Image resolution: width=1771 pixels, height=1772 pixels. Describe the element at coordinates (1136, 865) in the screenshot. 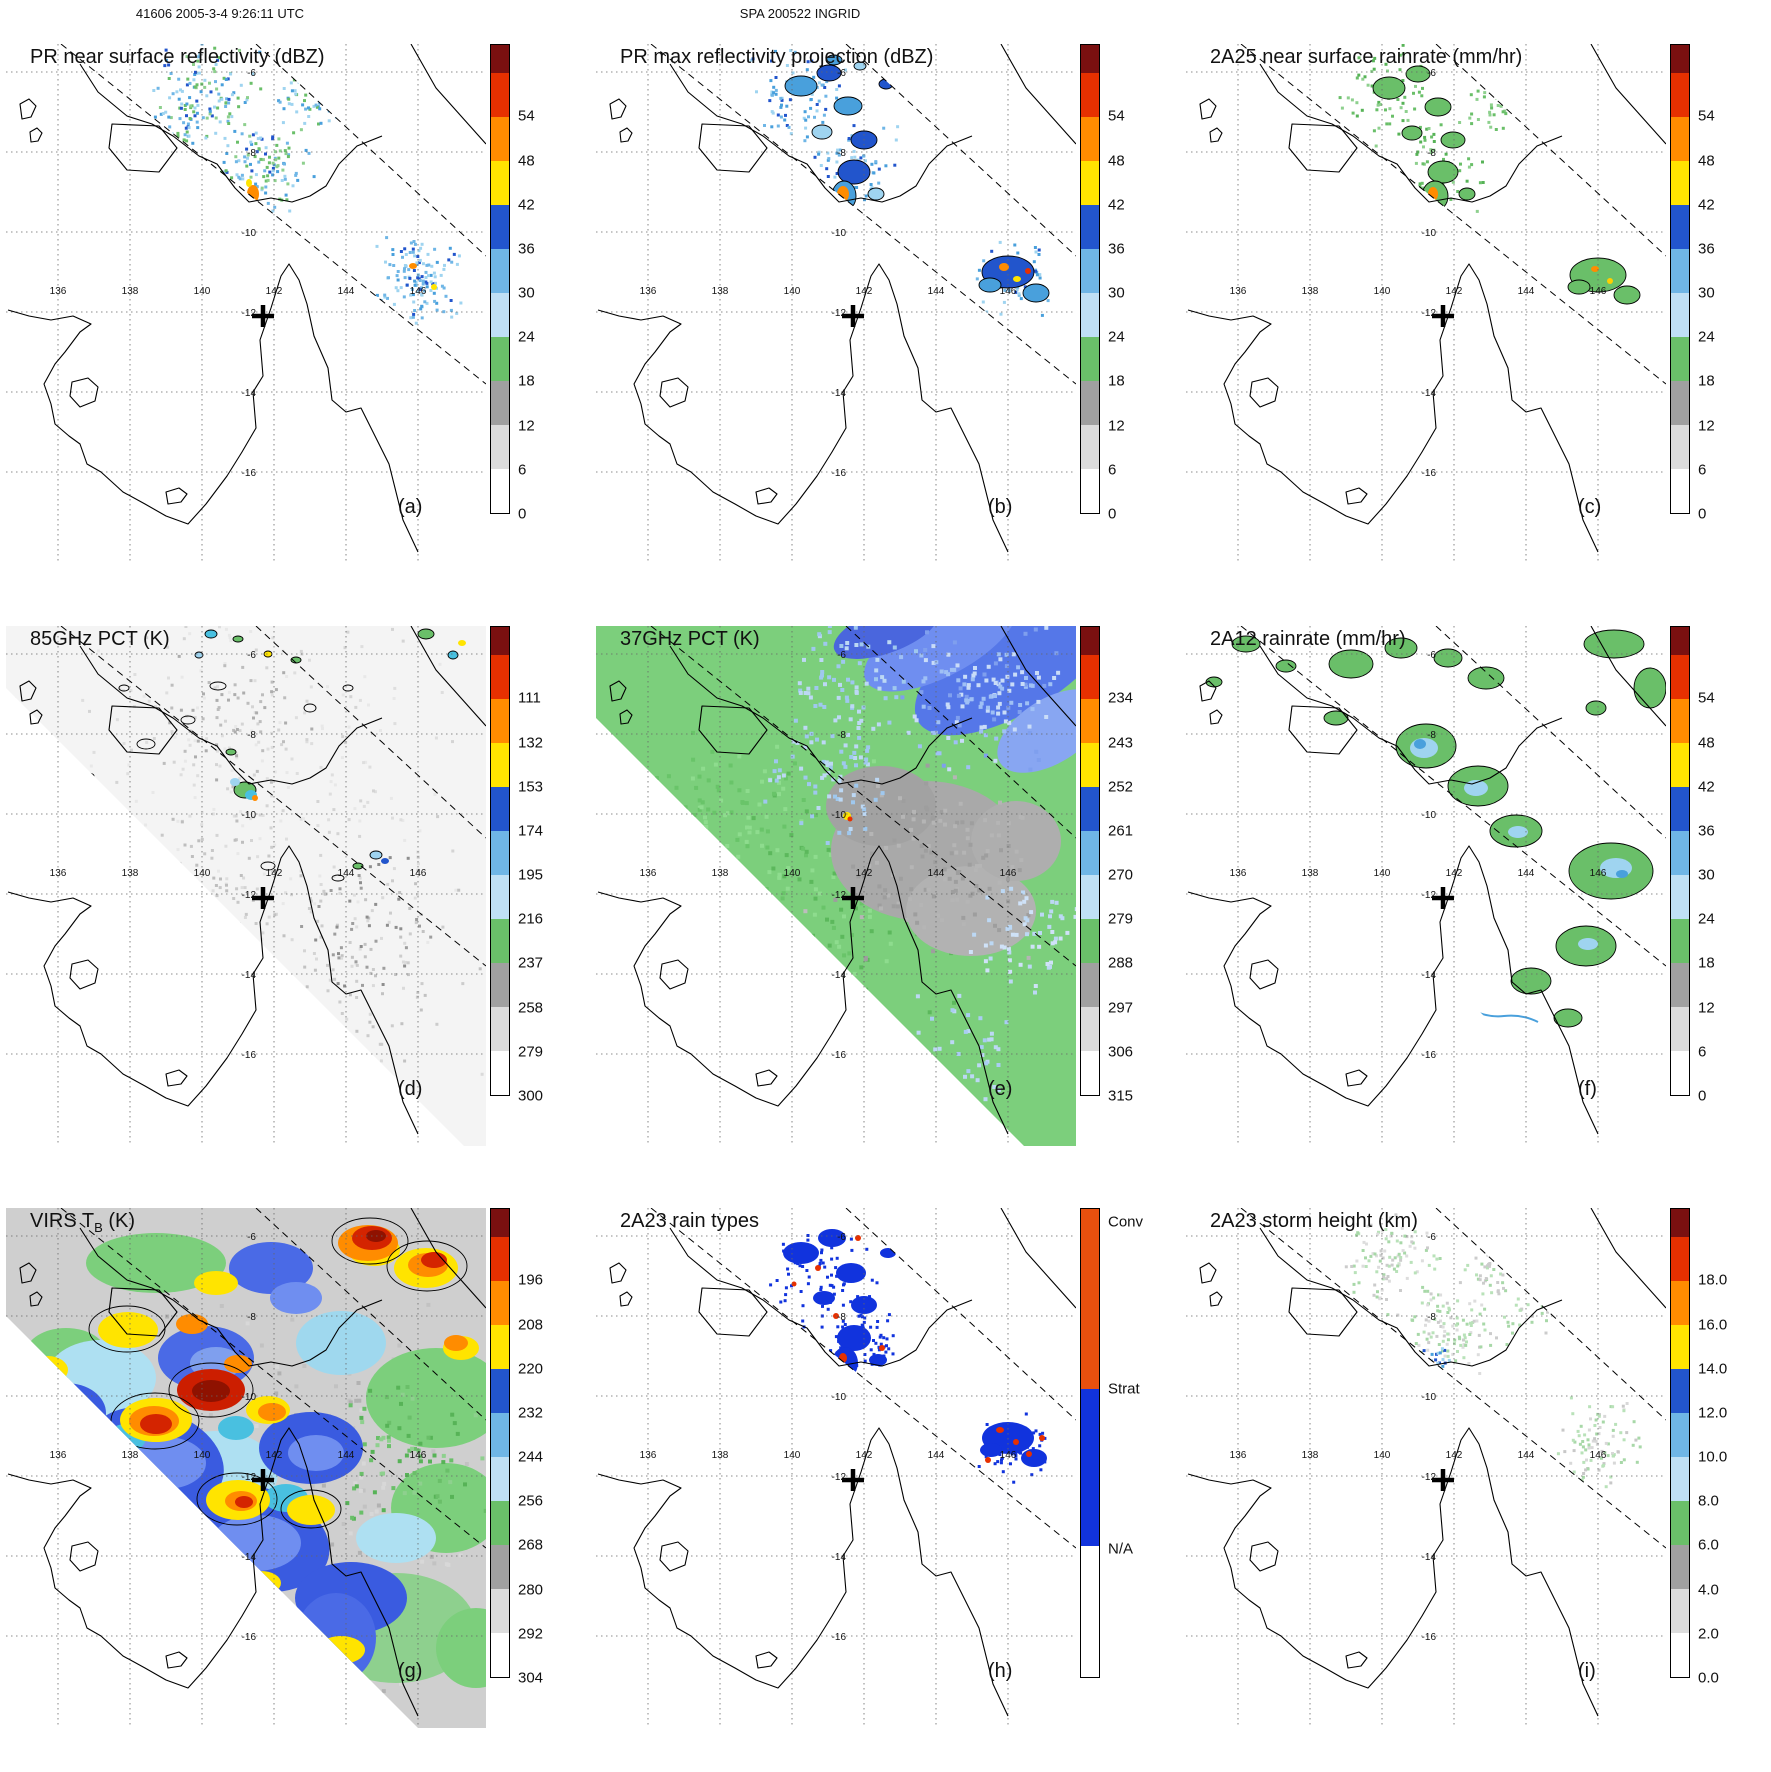

I see `colorbar-labels-e: 315 306 297 288 279 270 261 252 243 234` at that location.